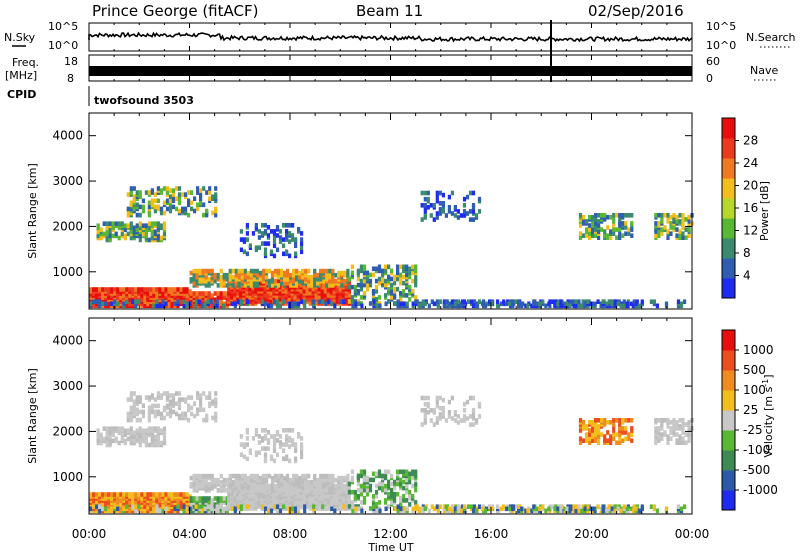 Image resolution: width=800 pixels, height=554 pixels. Describe the element at coordinates (390, 37) in the screenshot. I see `noise-line` at that location.